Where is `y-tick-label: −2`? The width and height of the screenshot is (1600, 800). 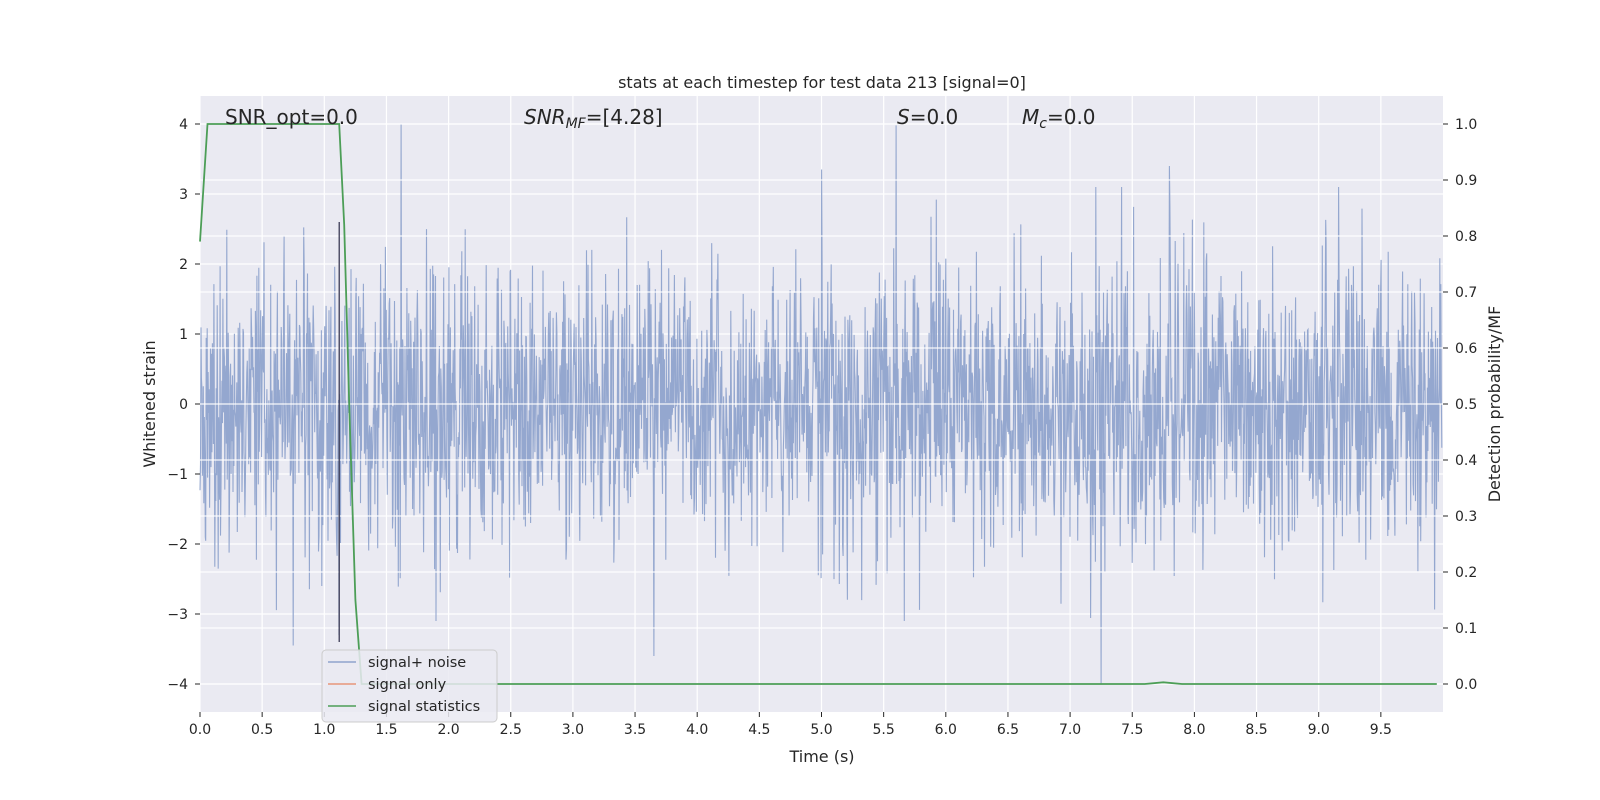
y-tick-label: −2 is located at coordinates (177, 545).